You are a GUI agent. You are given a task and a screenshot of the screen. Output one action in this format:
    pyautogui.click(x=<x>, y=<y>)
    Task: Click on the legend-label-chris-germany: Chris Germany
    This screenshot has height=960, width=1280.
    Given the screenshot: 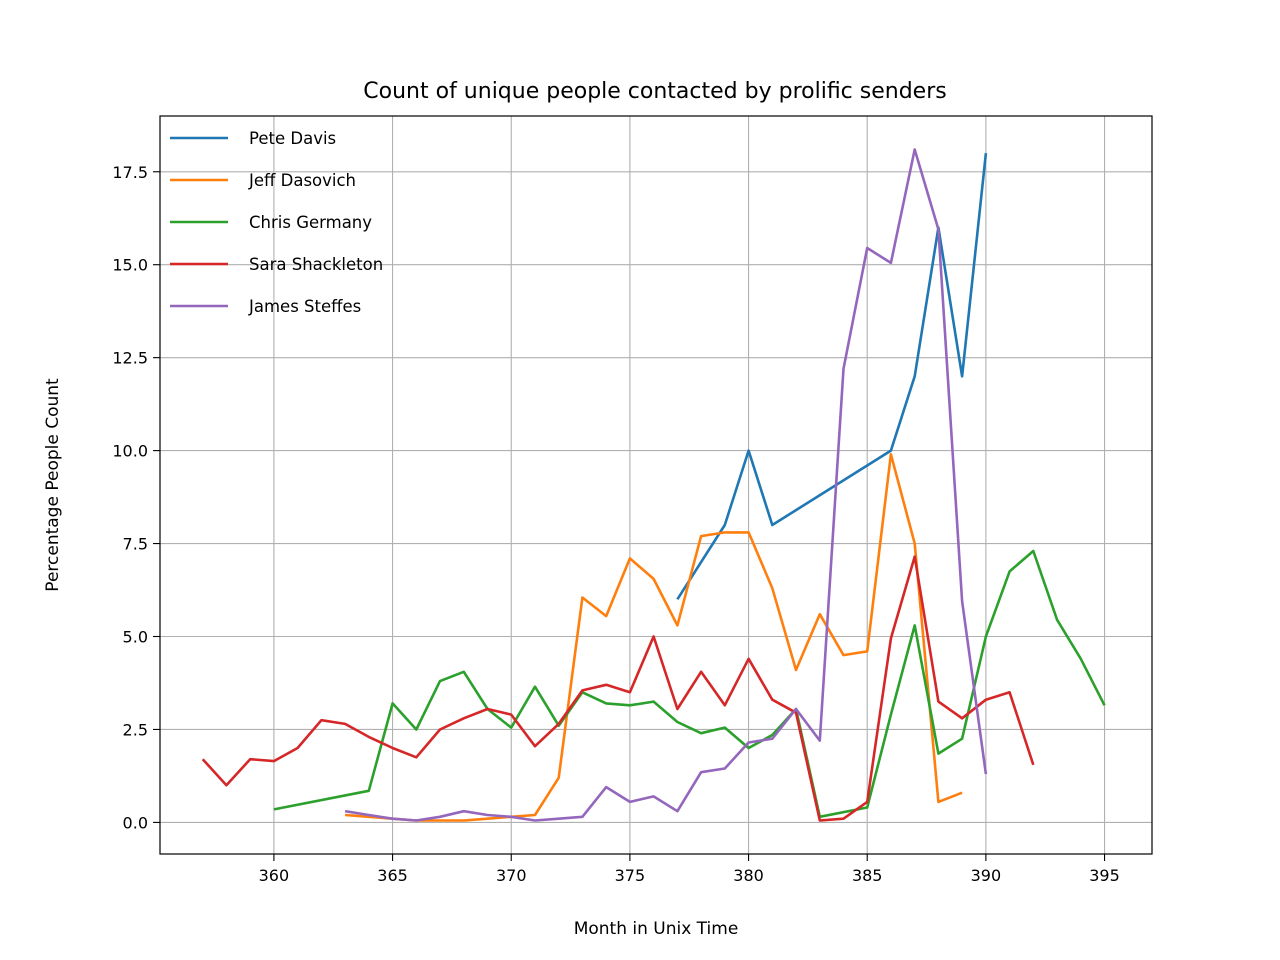 What is the action you would take?
    pyautogui.click(x=310, y=222)
    